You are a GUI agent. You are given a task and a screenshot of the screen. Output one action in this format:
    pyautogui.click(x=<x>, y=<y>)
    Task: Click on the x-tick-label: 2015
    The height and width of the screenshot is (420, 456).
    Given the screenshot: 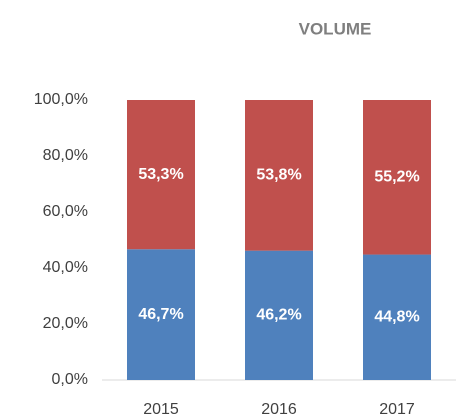 What is the action you would take?
    pyautogui.click(x=161, y=409)
    